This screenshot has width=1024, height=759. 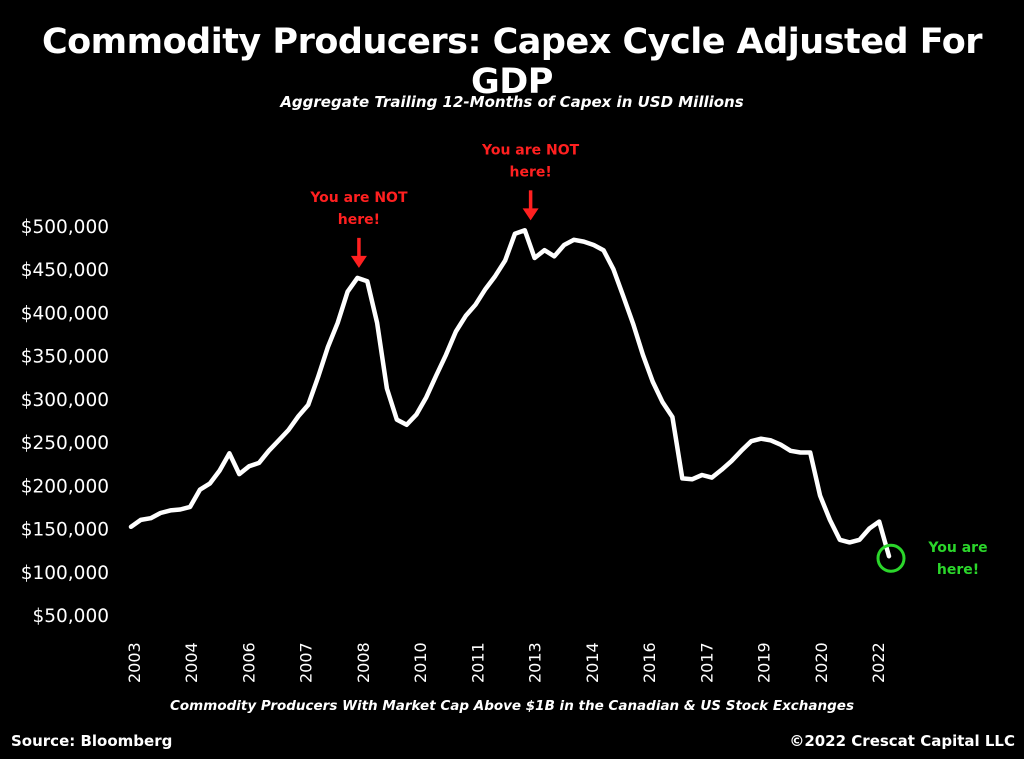 I want to click on y-tick-label: $200,000, so click(x=65, y=486).